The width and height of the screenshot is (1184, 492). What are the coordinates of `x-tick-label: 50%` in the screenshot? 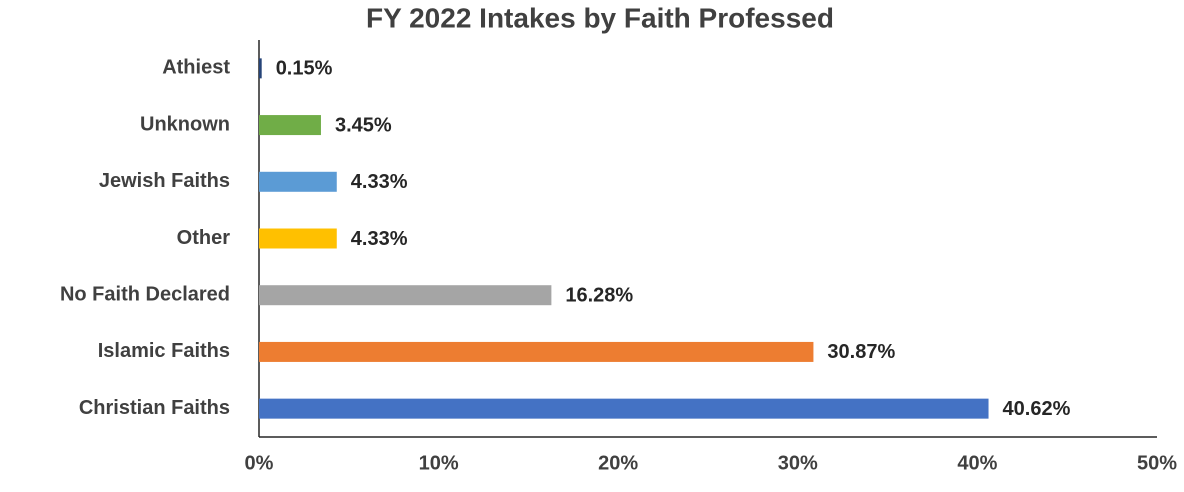 It's located at (1157, 463).